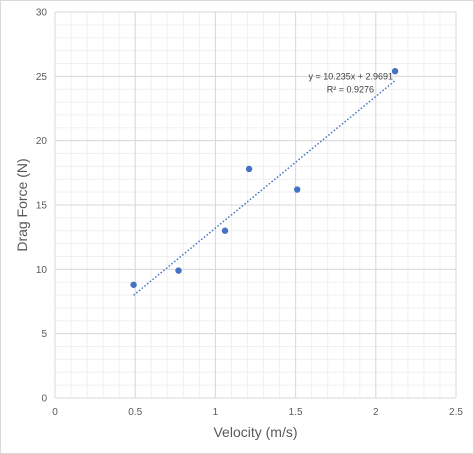  What do you see at coordinates (255, 432) in the screenshot?
I see `x-axis-title: Velocity (m/s)` at bounding box center [255, 432].